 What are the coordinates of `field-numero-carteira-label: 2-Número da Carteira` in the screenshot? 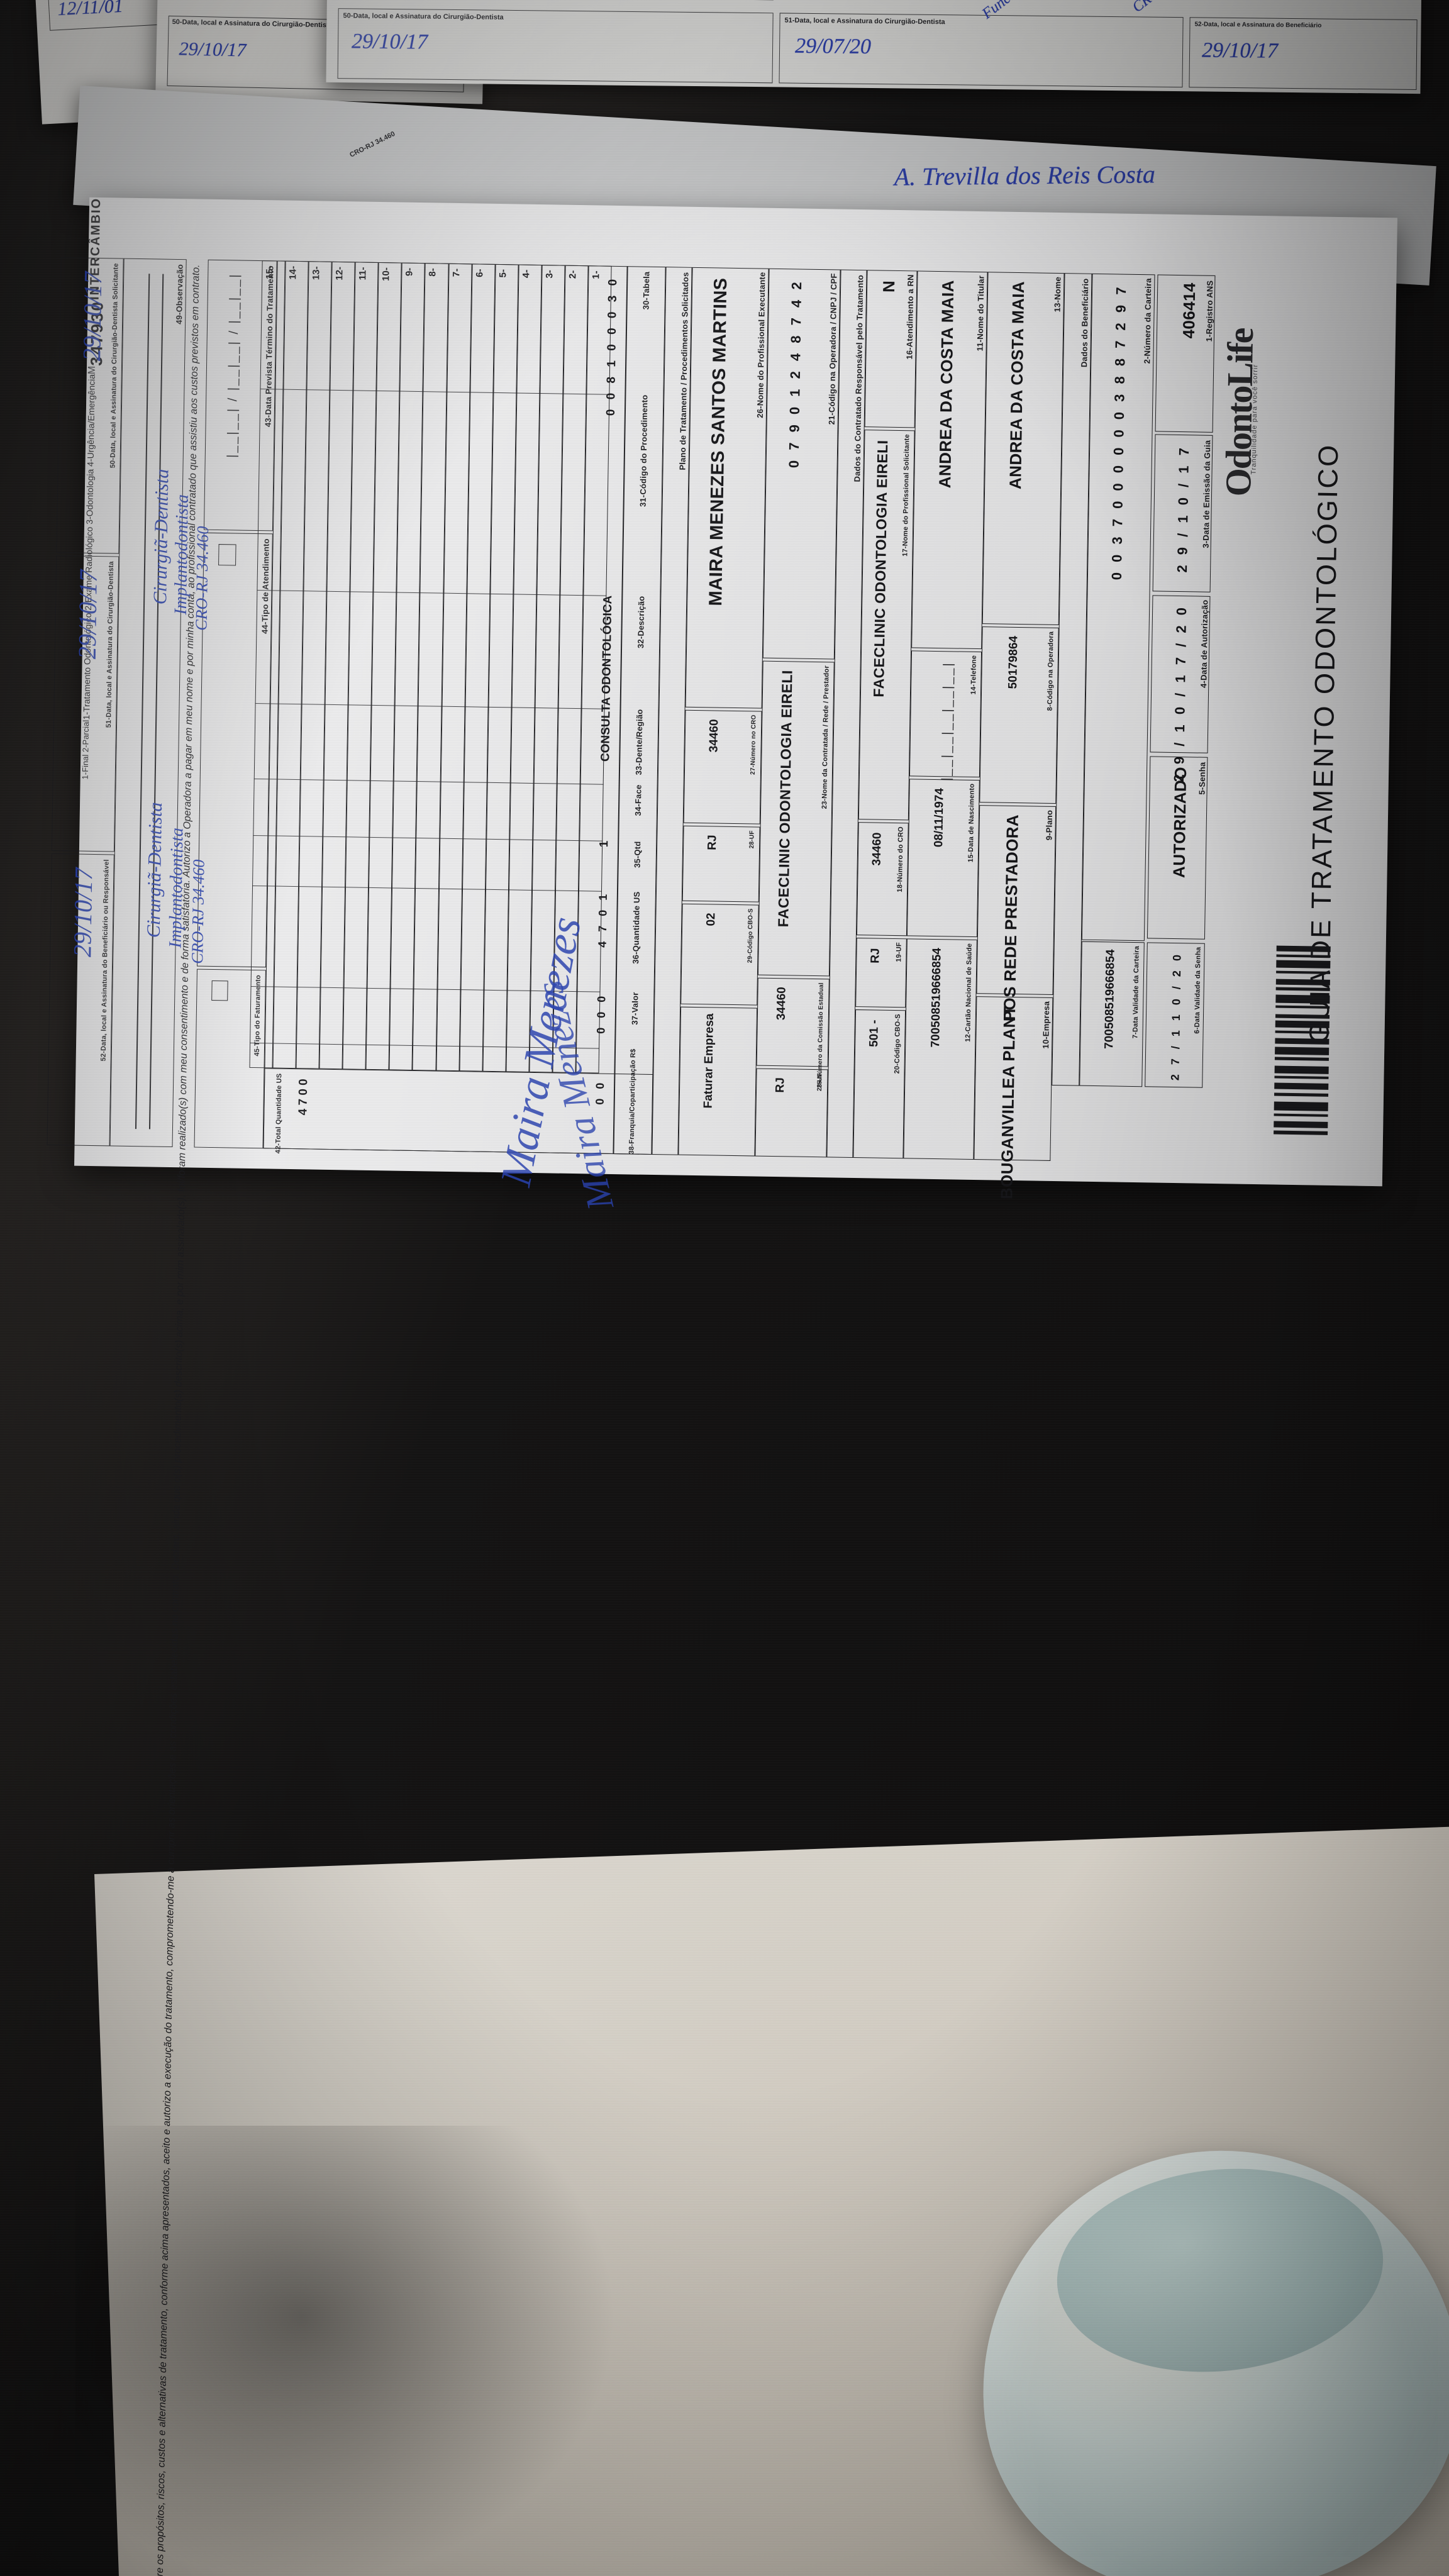 It's located at (1147, 321).